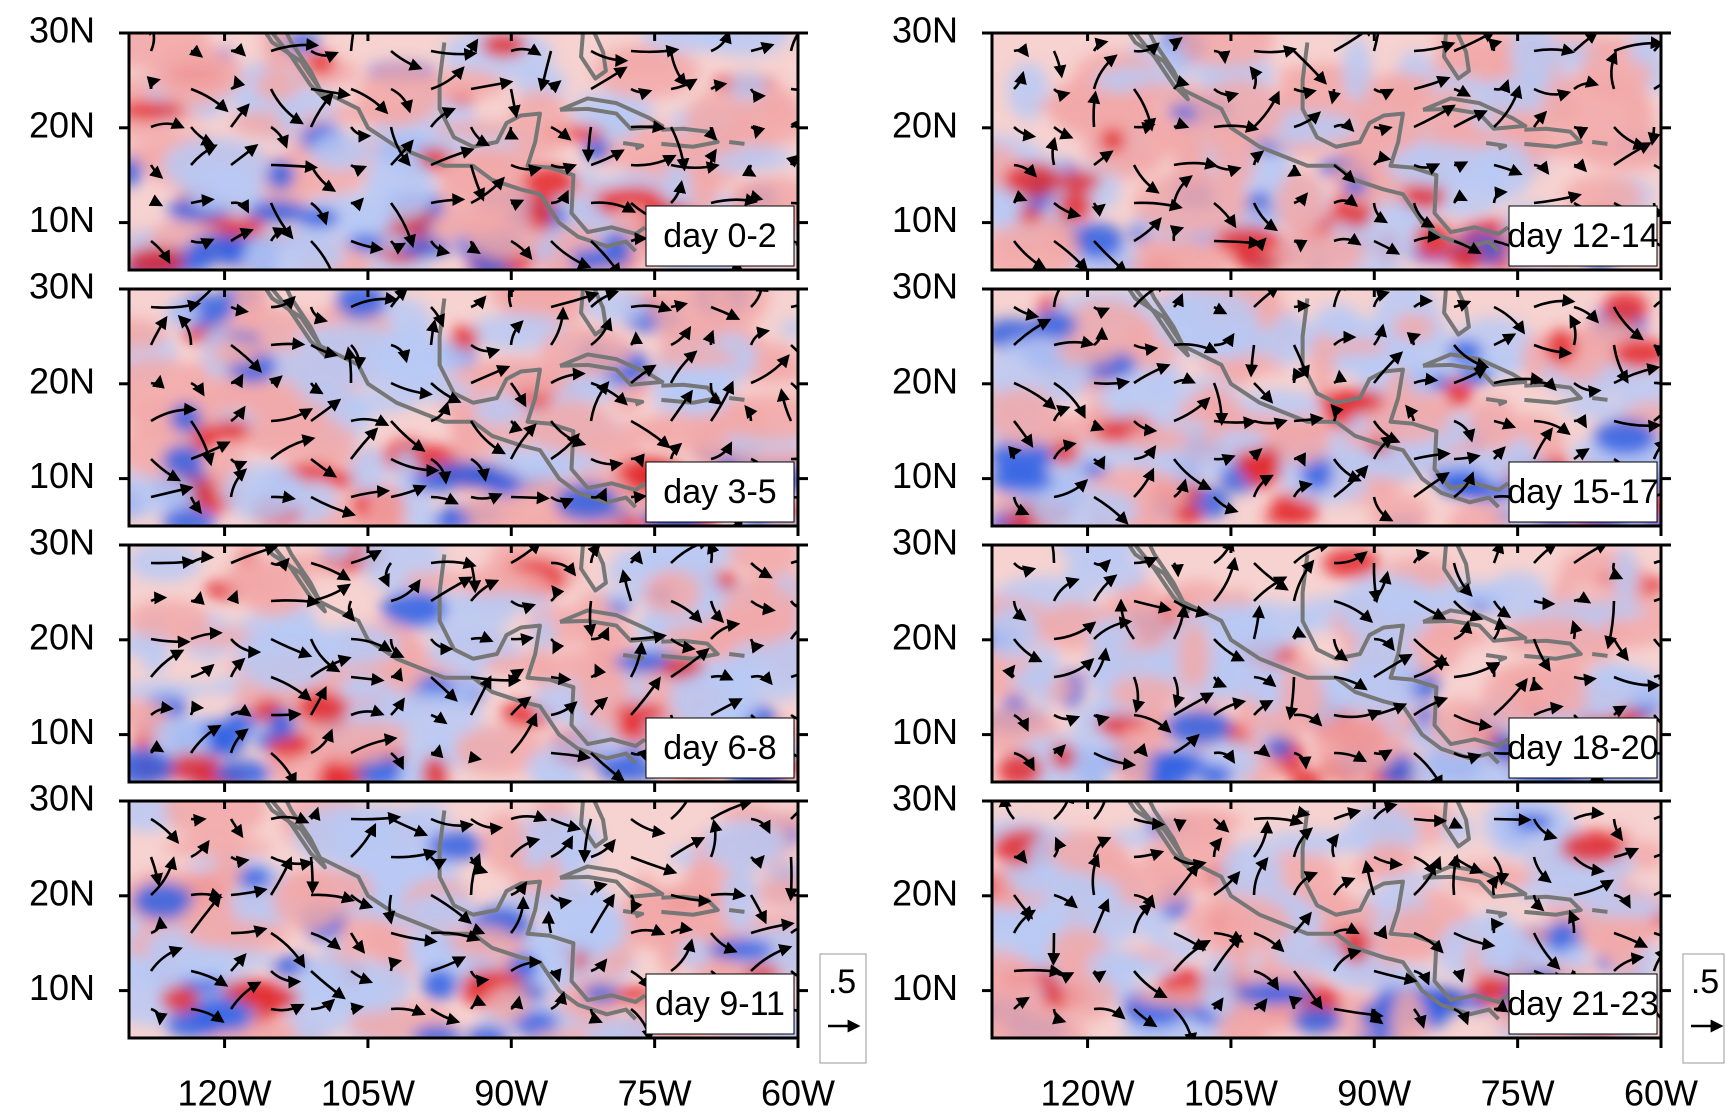 The width and height of the screenshot is (1726, 1116). Describe the element at coordinates (719, 492) in the screenshot. I see `panel-label: day 3-5` at that location.